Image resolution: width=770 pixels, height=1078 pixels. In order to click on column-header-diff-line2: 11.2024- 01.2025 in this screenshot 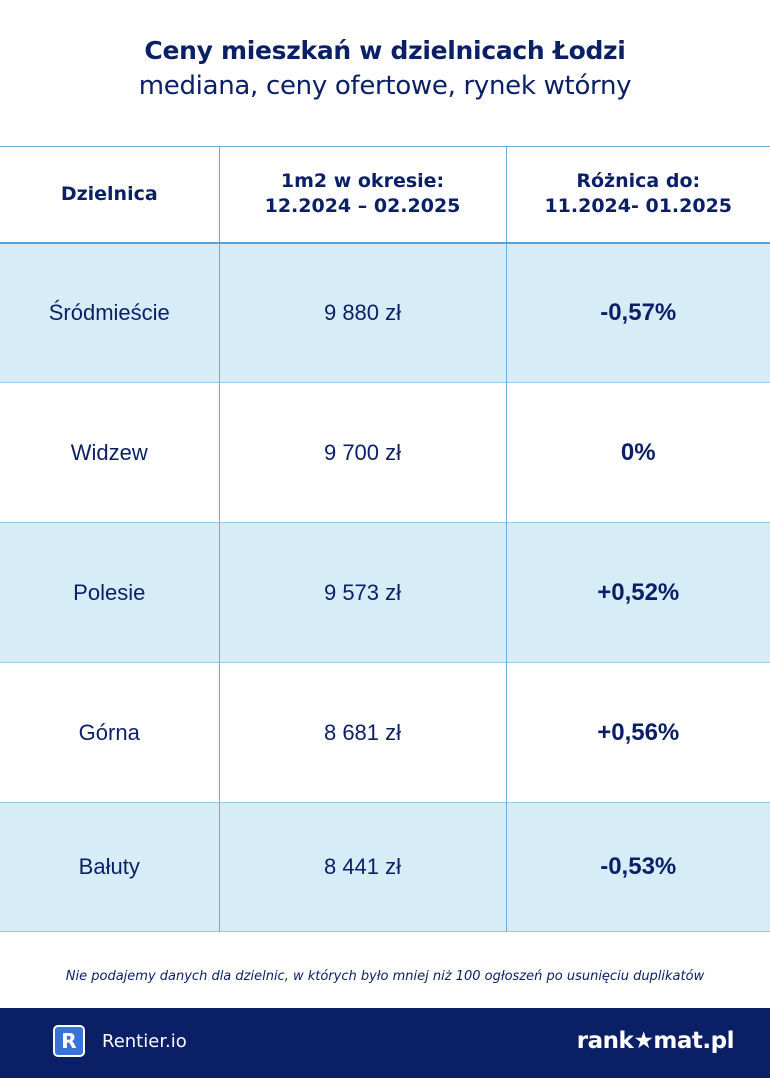, I will do `click(638, 206)`.